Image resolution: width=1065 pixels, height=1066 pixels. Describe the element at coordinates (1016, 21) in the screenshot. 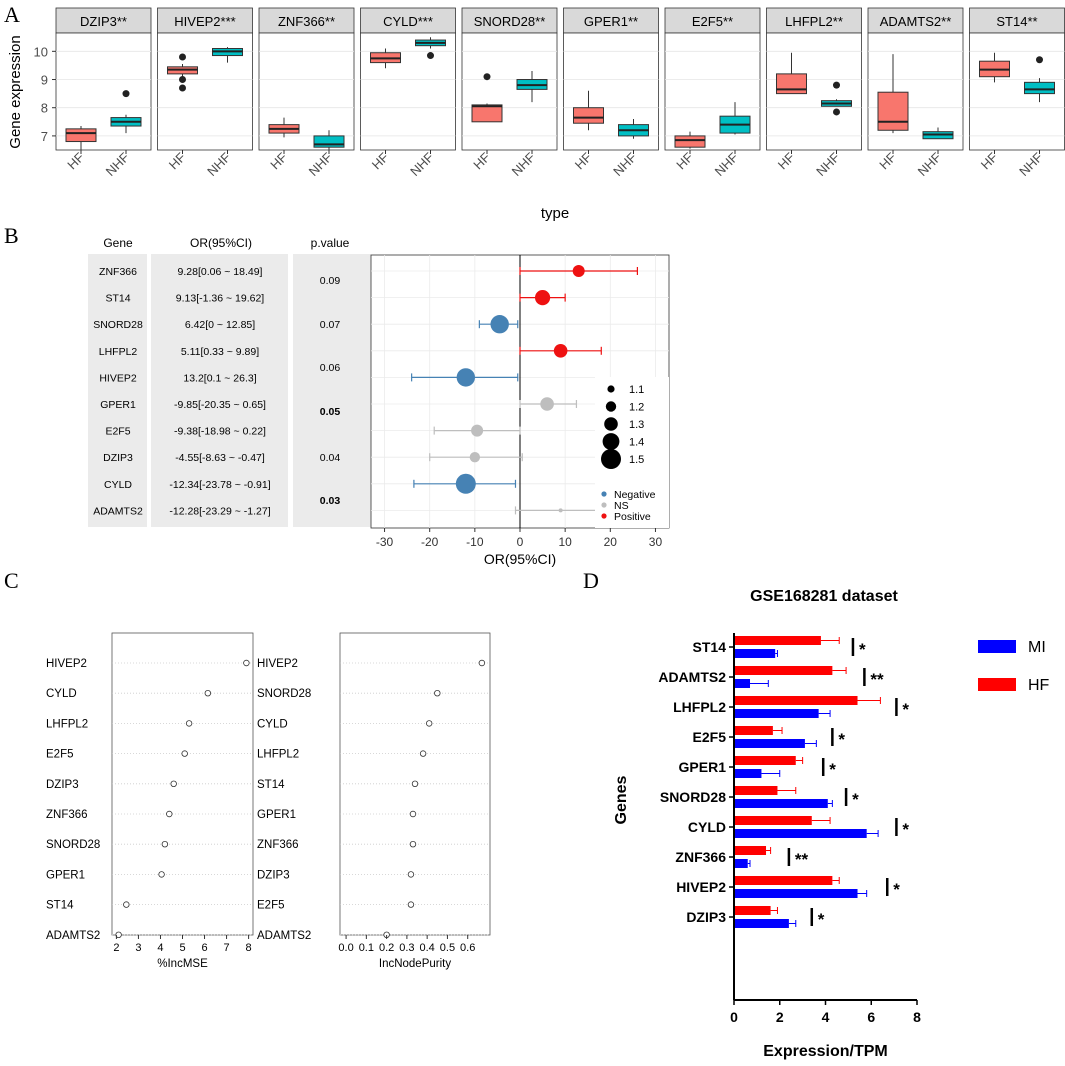

I see `facet-label: ST14**` at that location.